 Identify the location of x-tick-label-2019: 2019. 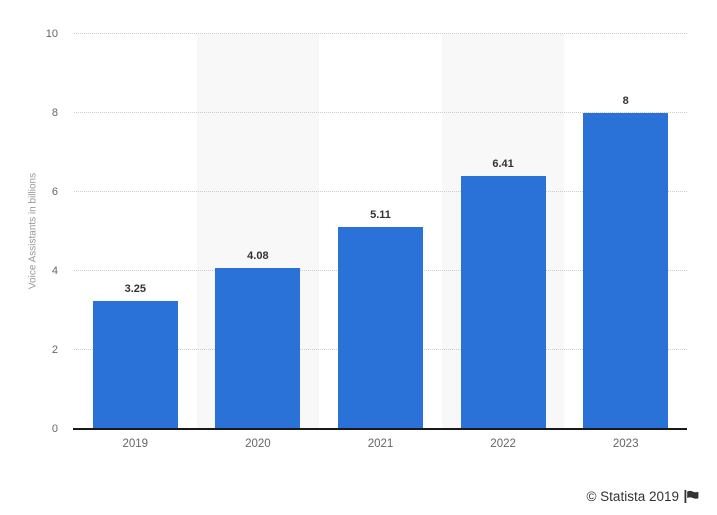
(135, 444).